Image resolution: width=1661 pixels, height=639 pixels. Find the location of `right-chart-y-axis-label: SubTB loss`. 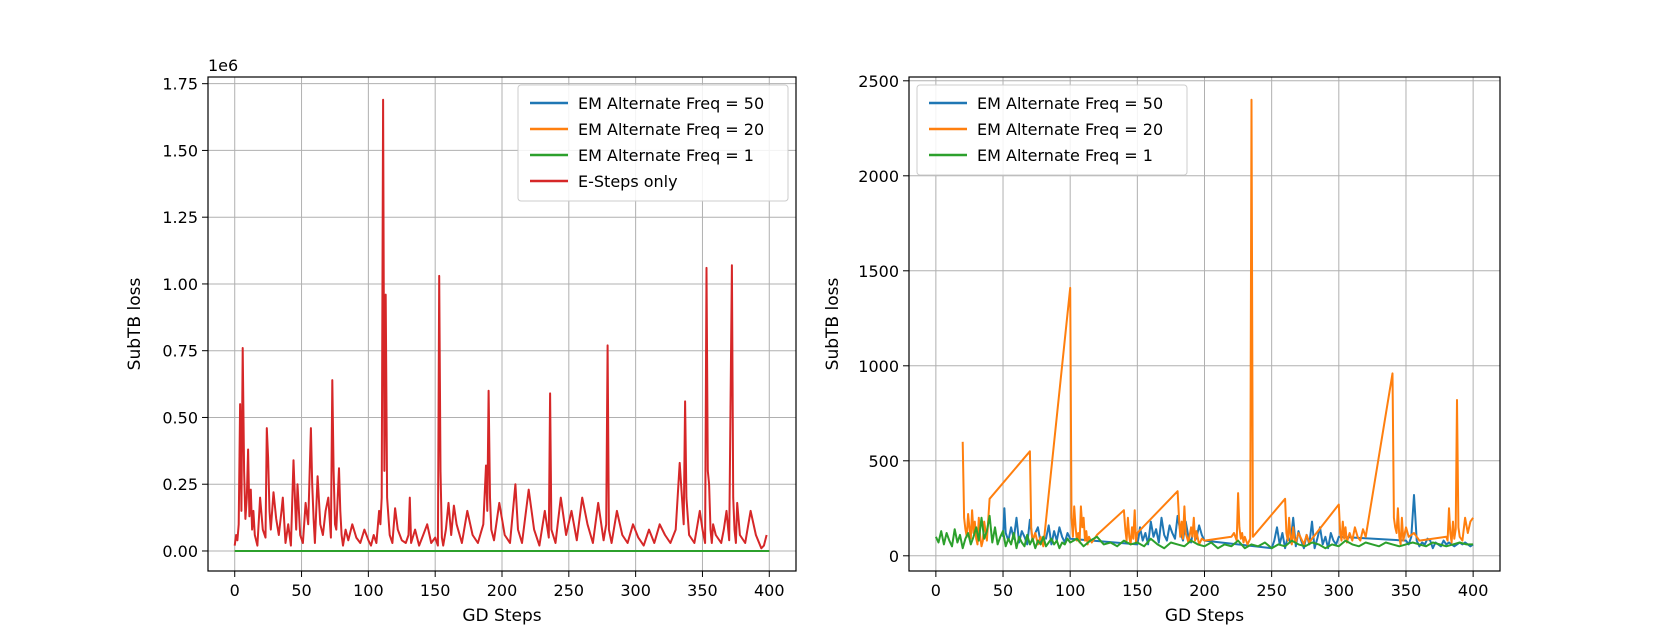

right-chart-y-axis-label: SubTB loss is located at coordinates (833, 324).